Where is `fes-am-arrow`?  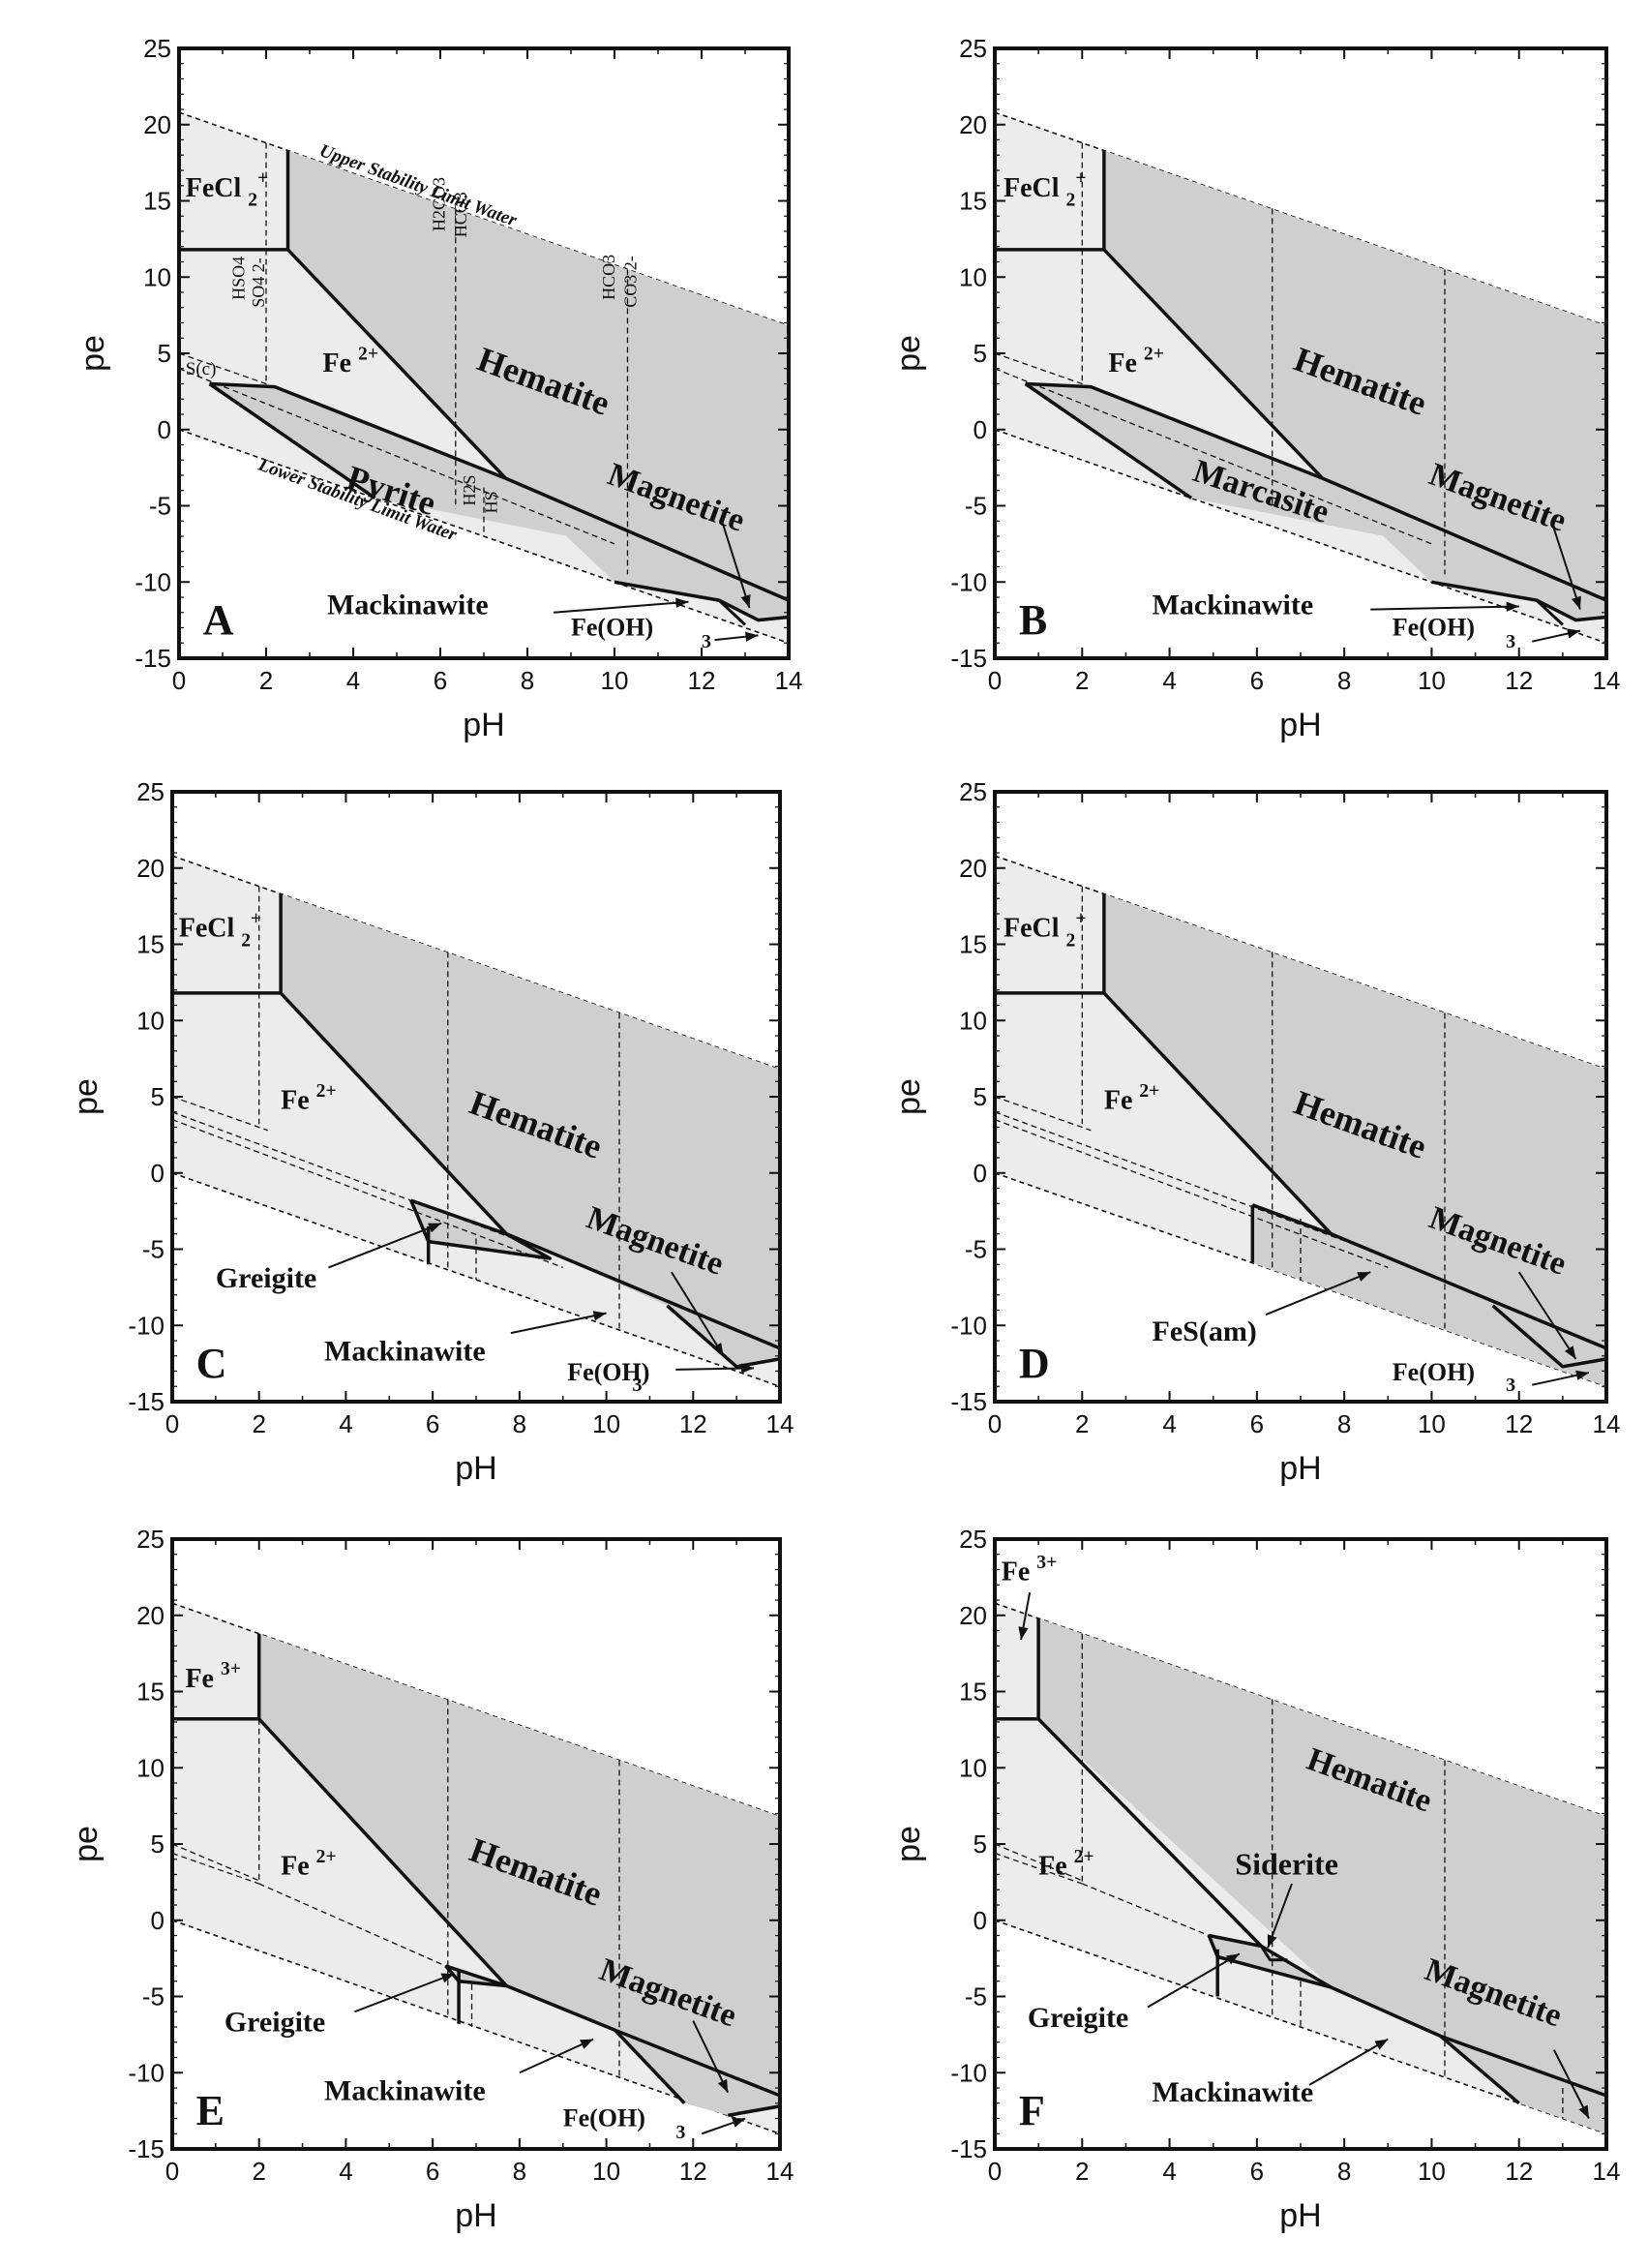 fes-am-arrow is located at coordinates (1318, 1293).